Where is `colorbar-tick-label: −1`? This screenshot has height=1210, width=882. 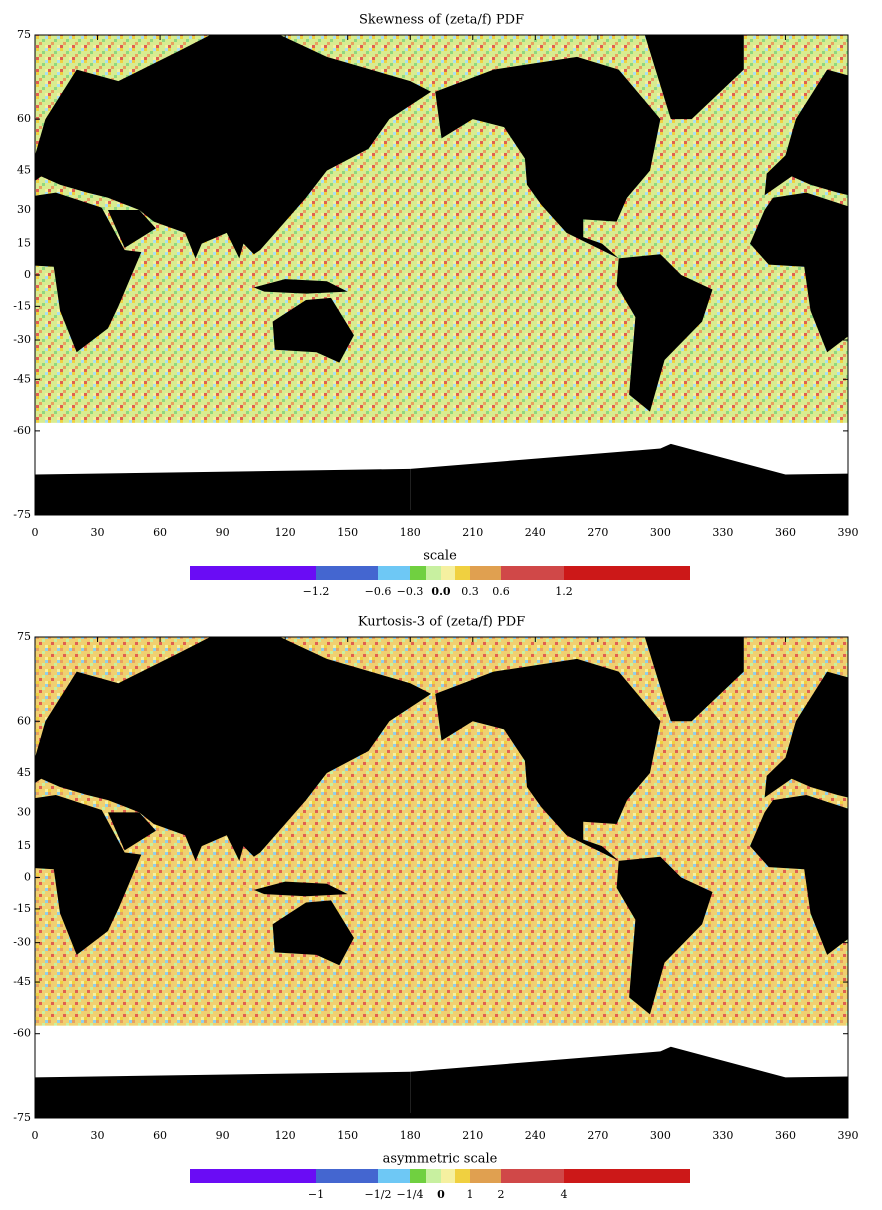
colorbar-tick-label: −1 is located at coordinates (316, 1194).